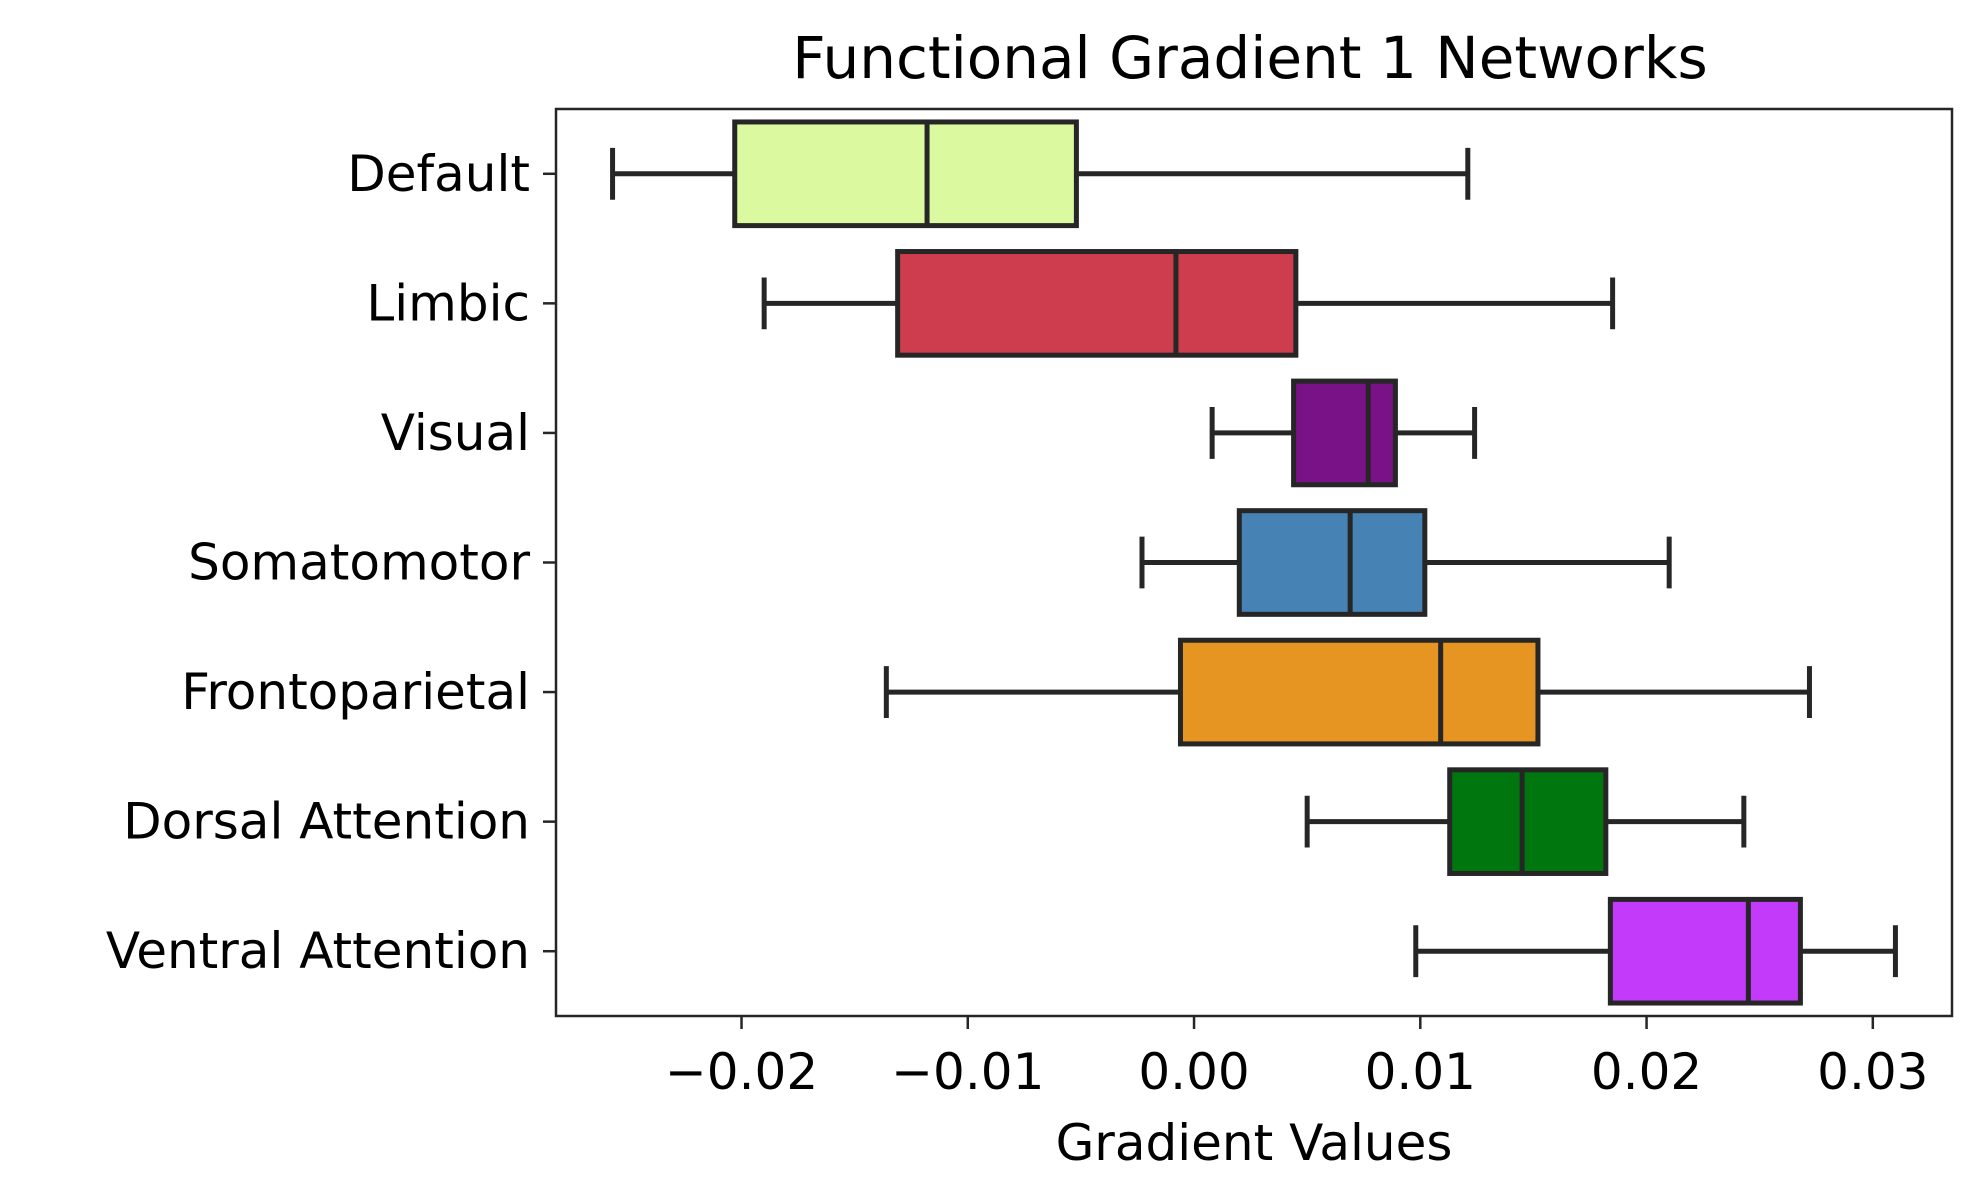  I want to click on y-tick-label-4: Frontoparietal, so click(355, 692).